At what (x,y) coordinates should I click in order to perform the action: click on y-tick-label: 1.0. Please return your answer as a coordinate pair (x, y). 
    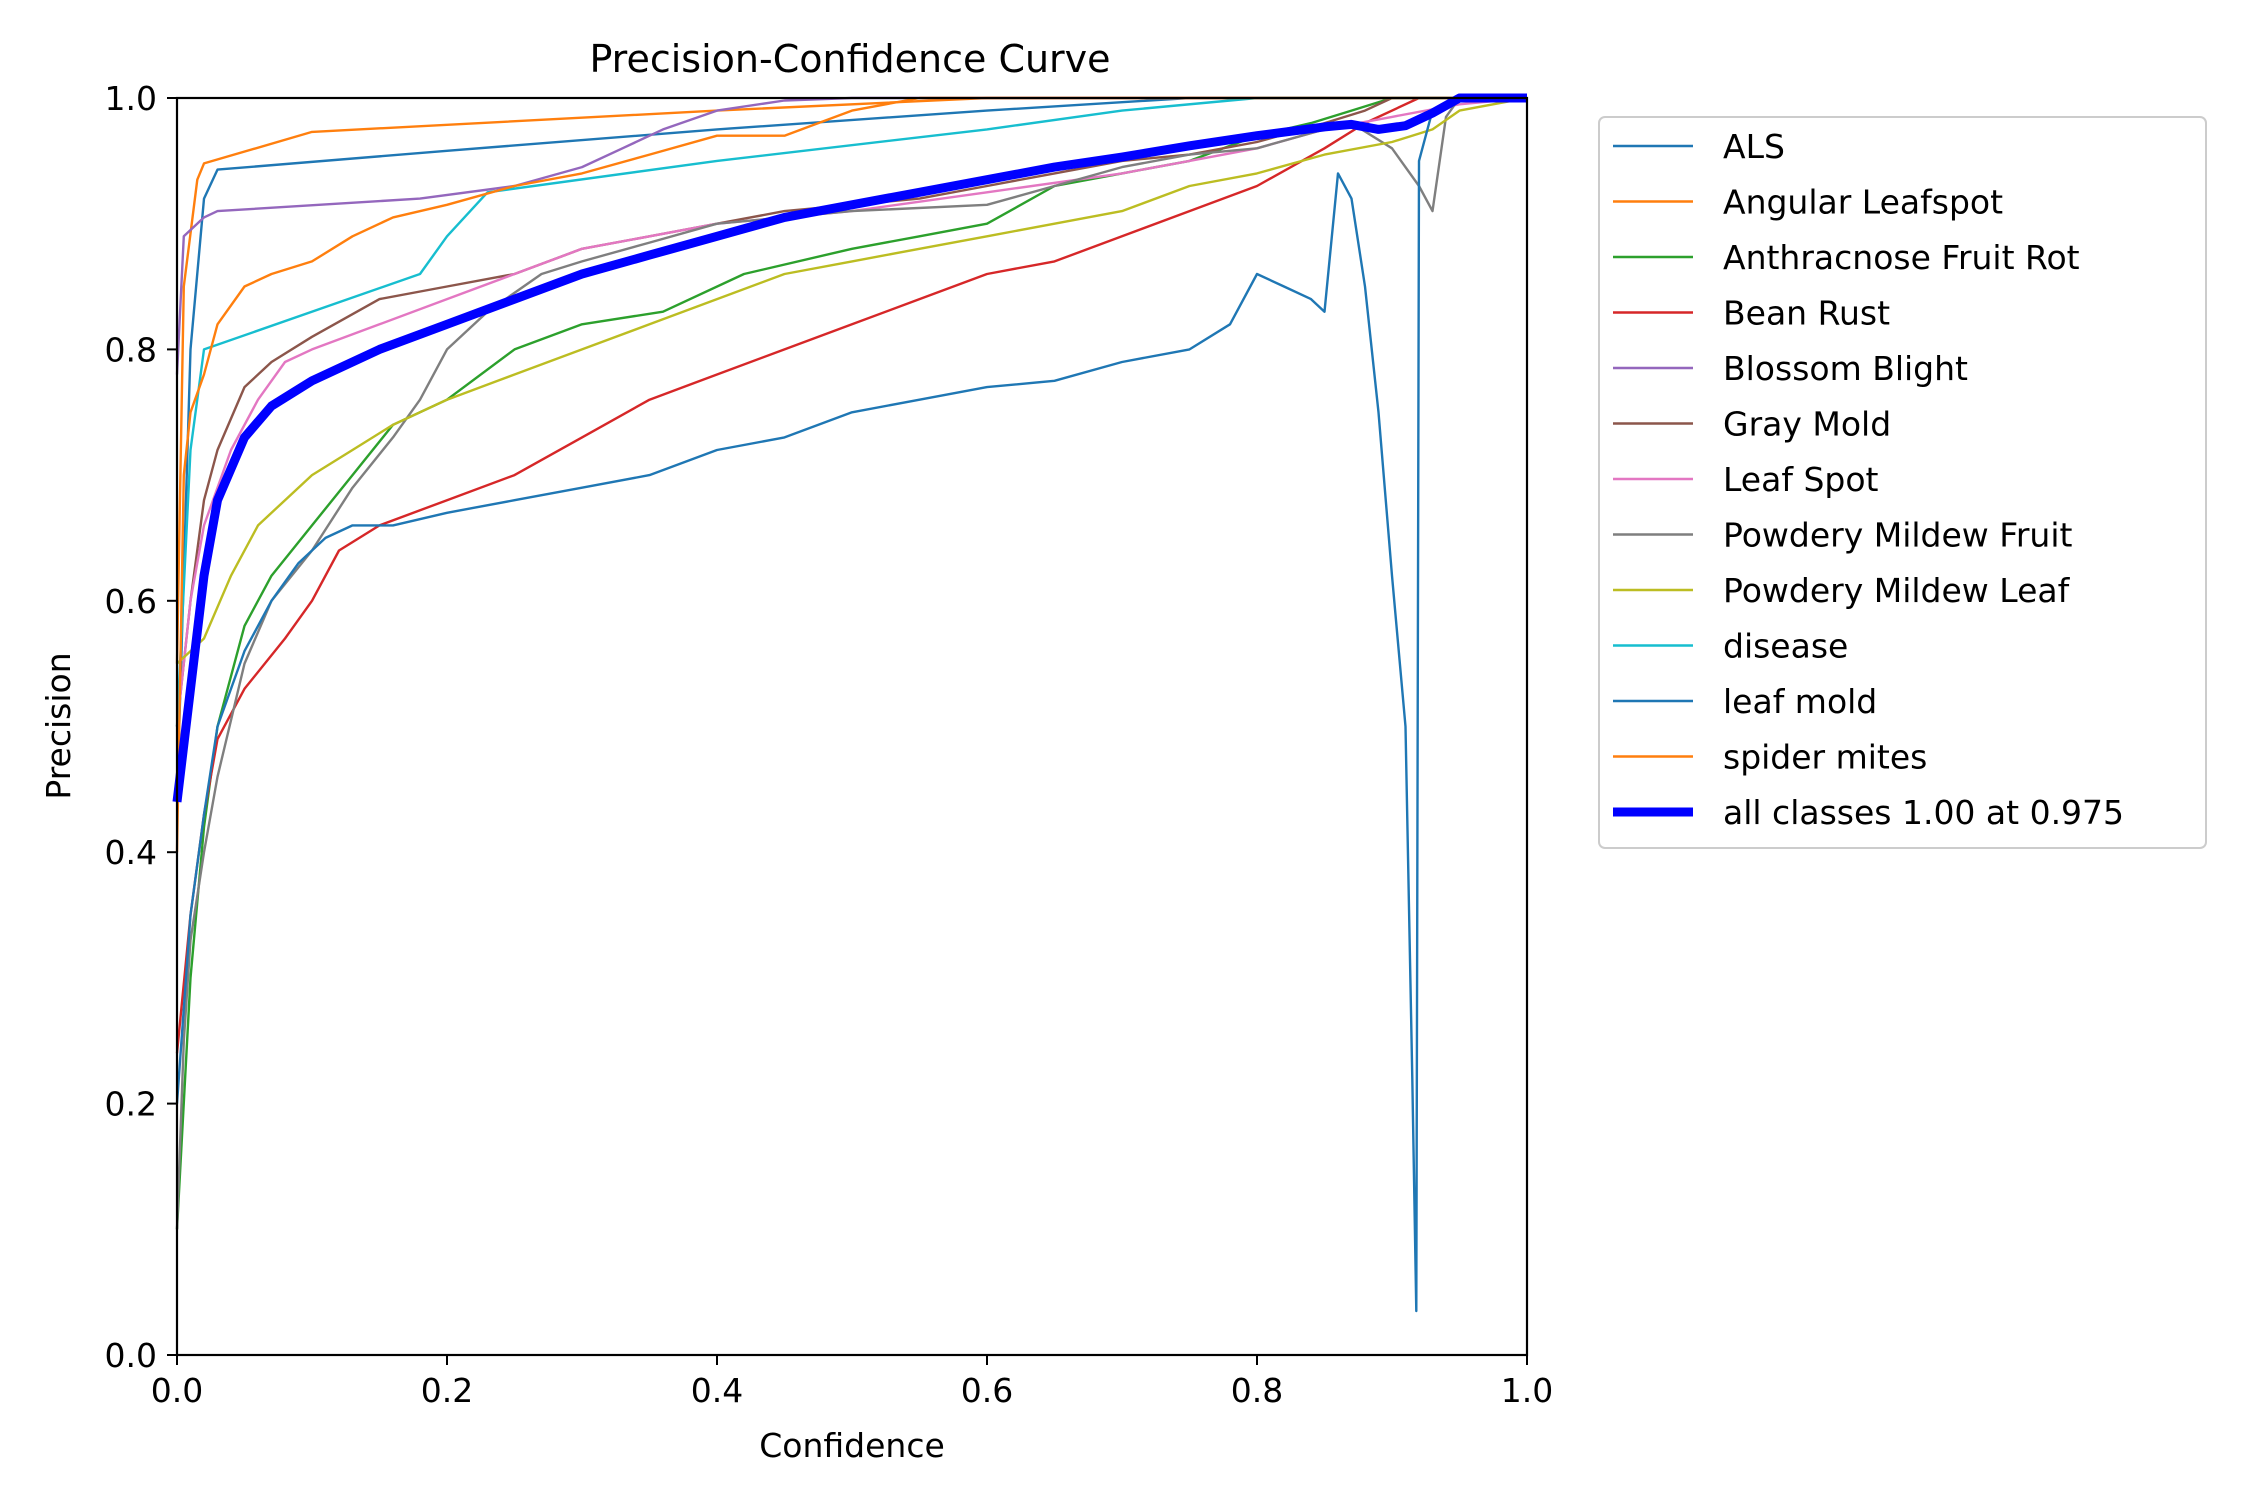
    Looking at the image, I should click on (131, 98).